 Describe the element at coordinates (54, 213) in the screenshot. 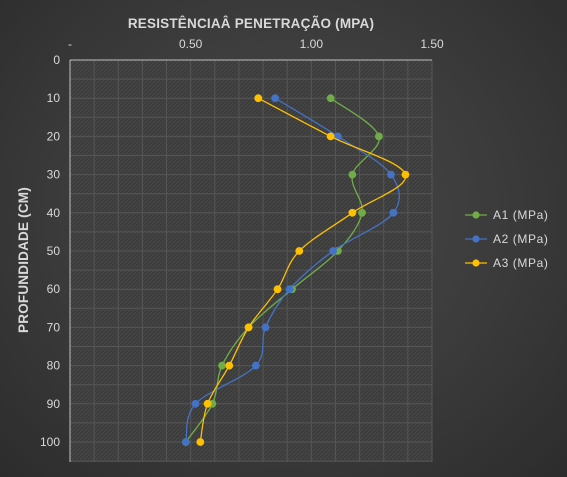

I see `y-tick-label: 40` at that location.